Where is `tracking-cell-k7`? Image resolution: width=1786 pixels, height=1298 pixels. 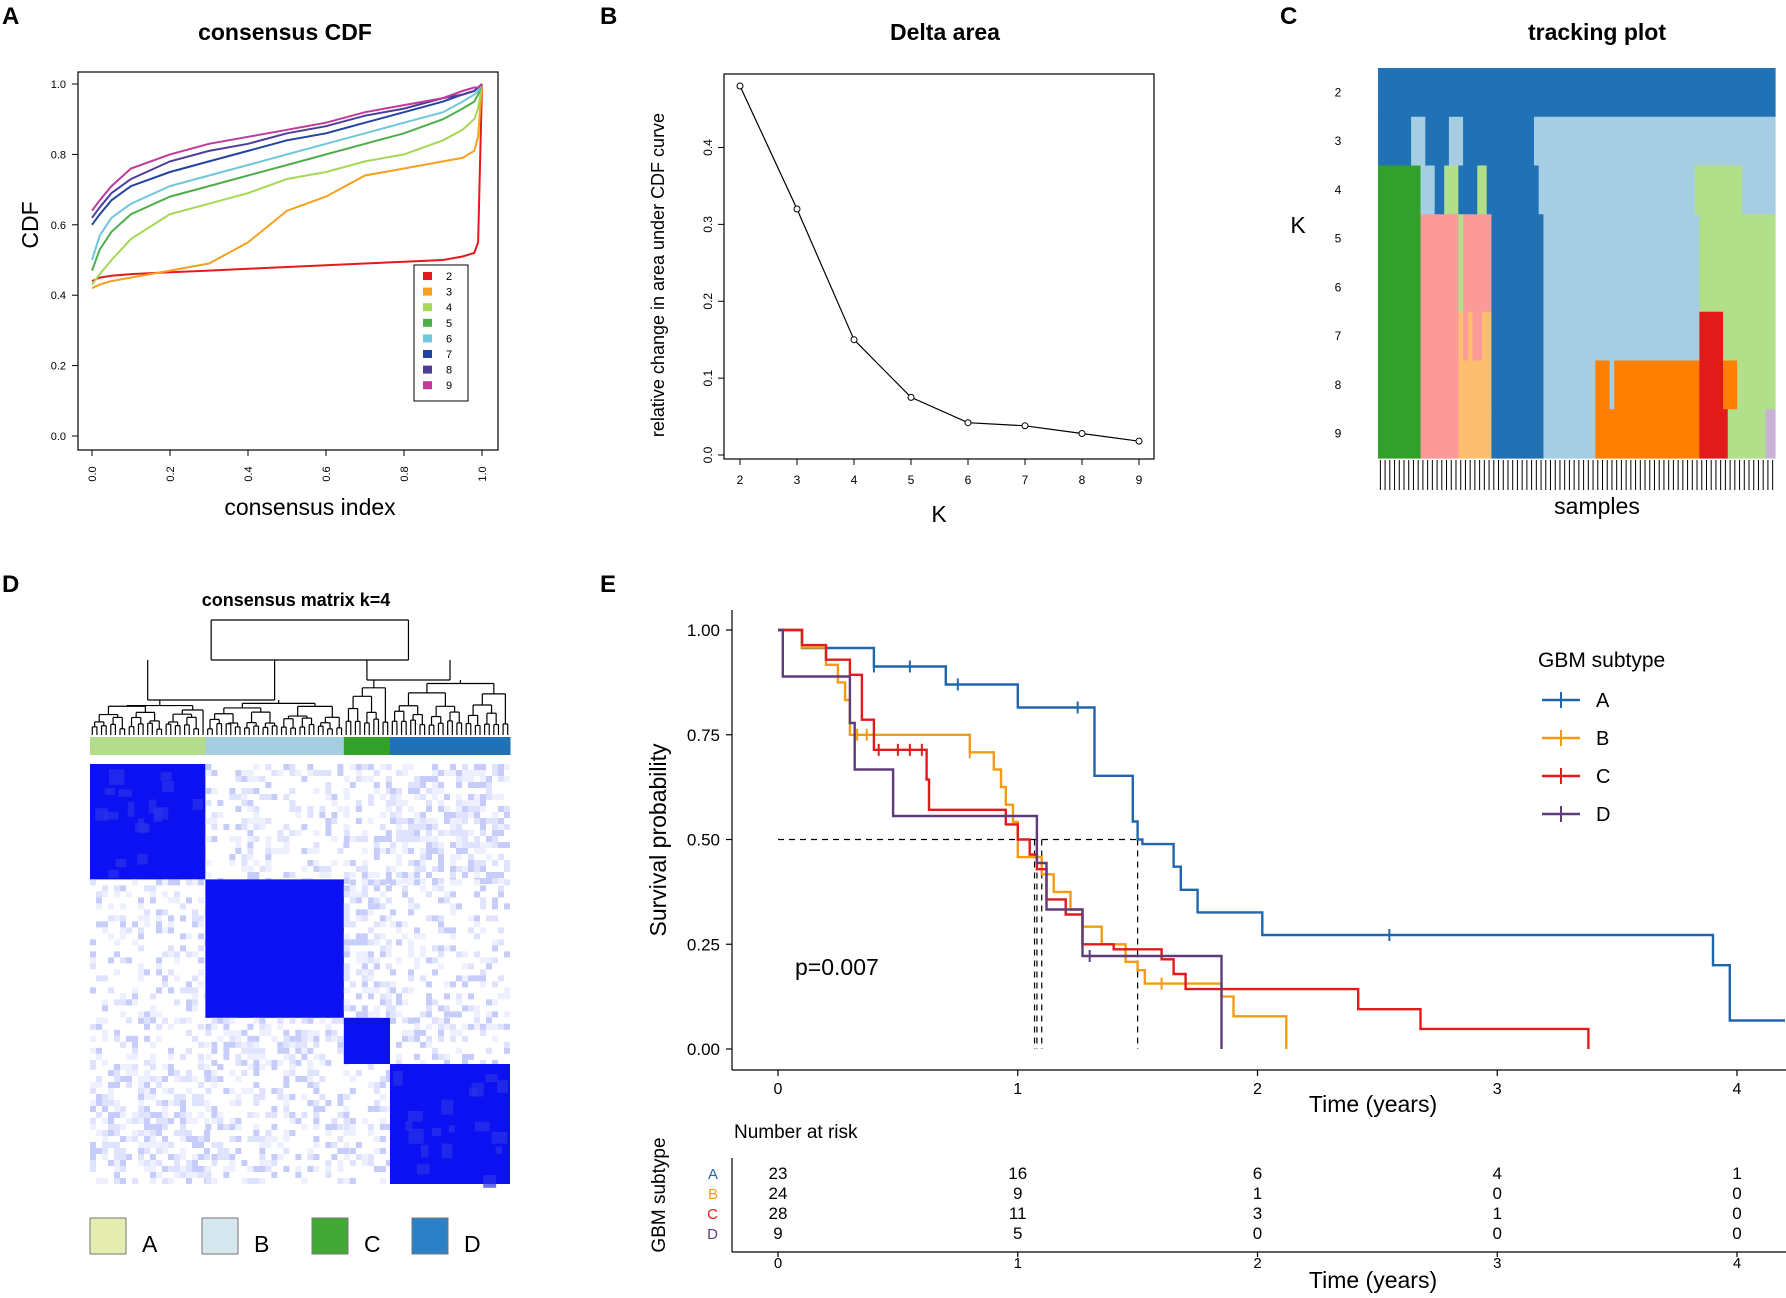 tracking-cell-k7 is located at coordinates (1461, 336).